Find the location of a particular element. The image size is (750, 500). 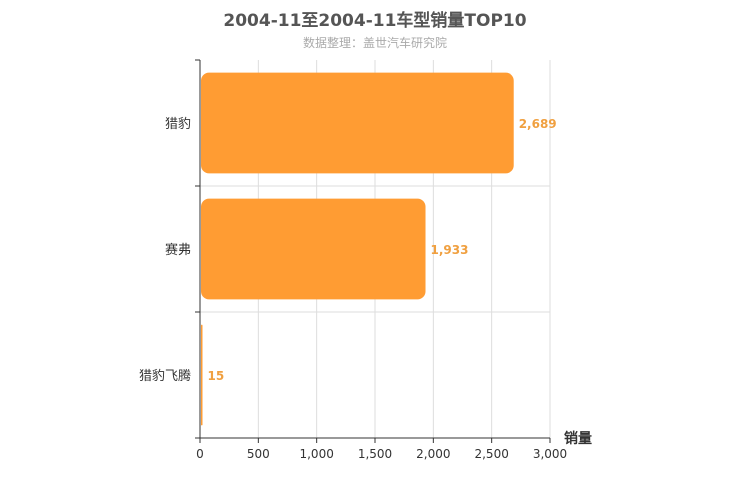

x-tick-label: 1,000 is located at coordinates (316, 454).